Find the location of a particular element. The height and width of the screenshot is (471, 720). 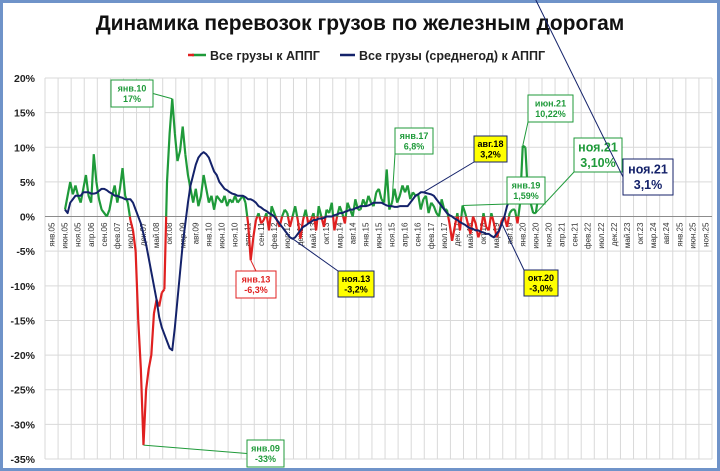

x-tick-label: авг.19 is located at coordinates (509, 233).